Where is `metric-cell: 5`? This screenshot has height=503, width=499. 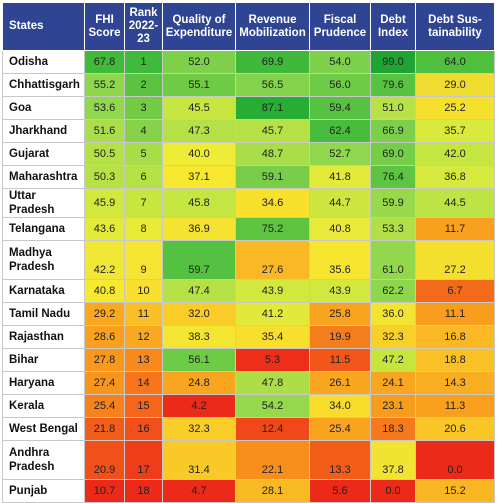
metric-cell: 5 is located at coordinates (143, 154).